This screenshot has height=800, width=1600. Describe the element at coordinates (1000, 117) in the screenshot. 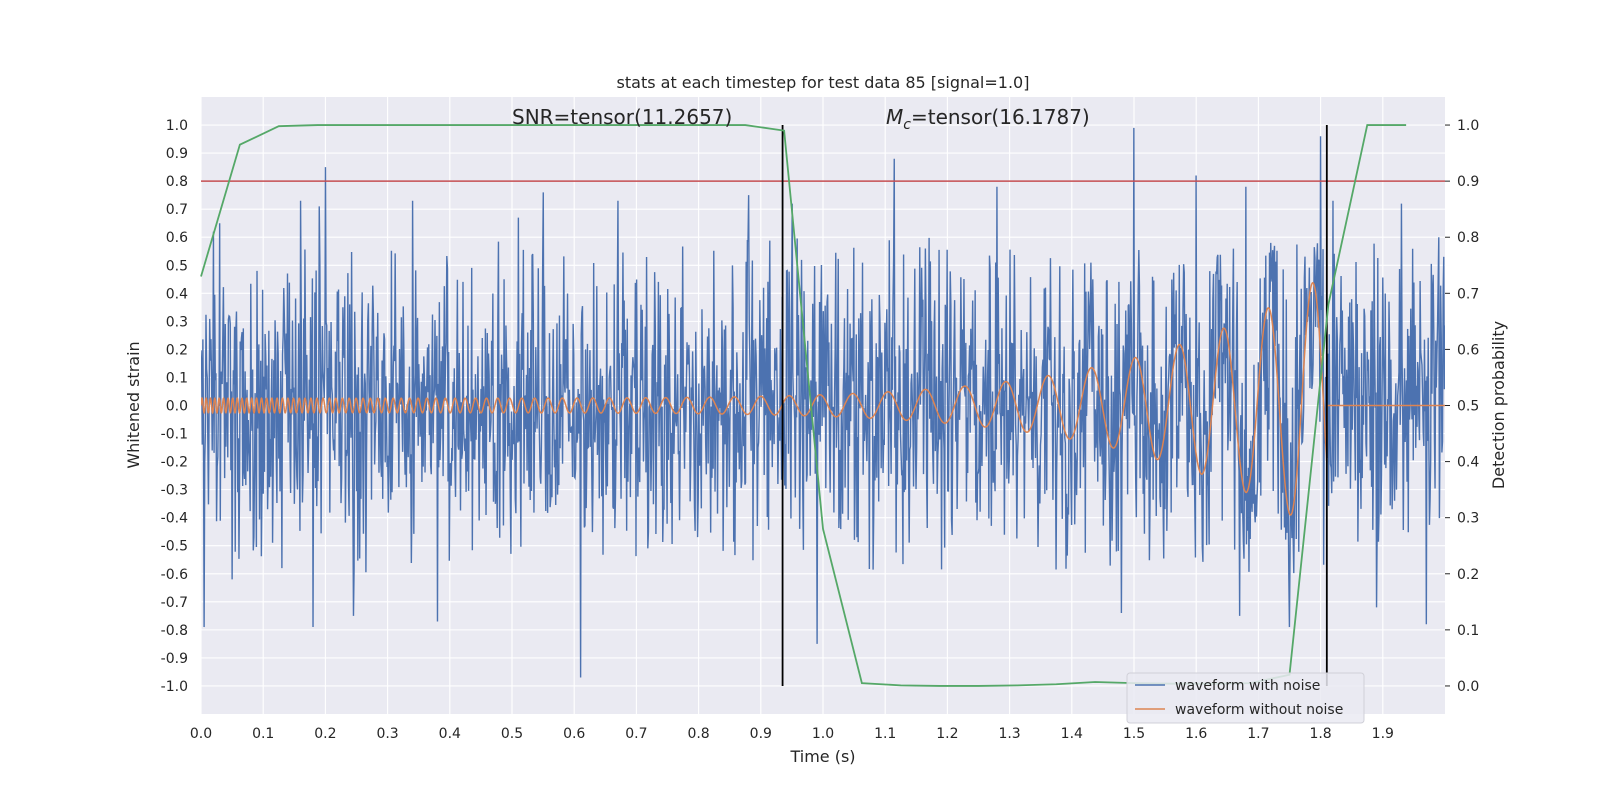

I see `mc-value: =tensor(16.1787)` at that location.